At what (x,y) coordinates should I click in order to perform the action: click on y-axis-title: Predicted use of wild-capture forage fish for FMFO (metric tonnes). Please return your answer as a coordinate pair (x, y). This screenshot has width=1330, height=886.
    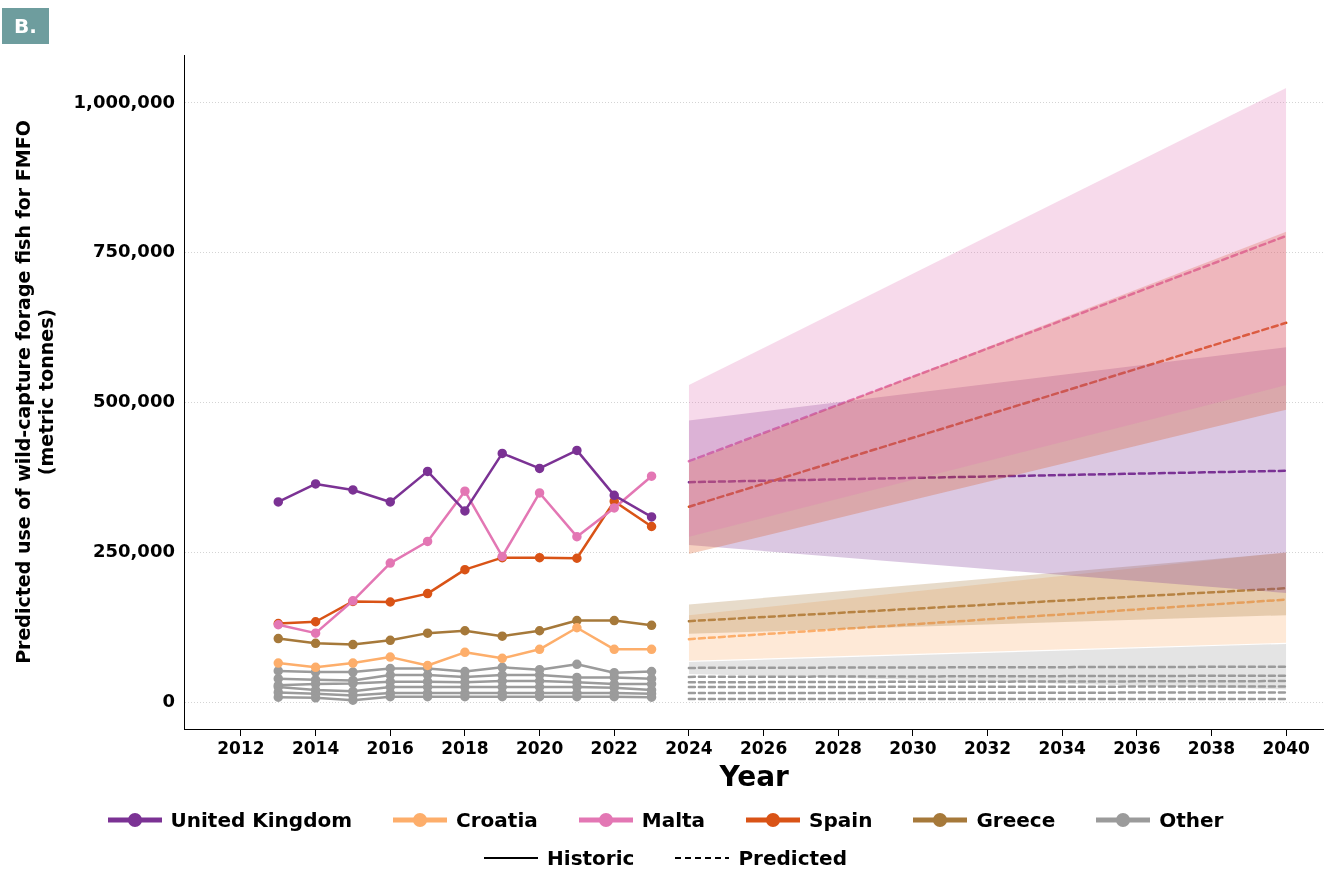
    Looking at the image, I should click on (35, 392).